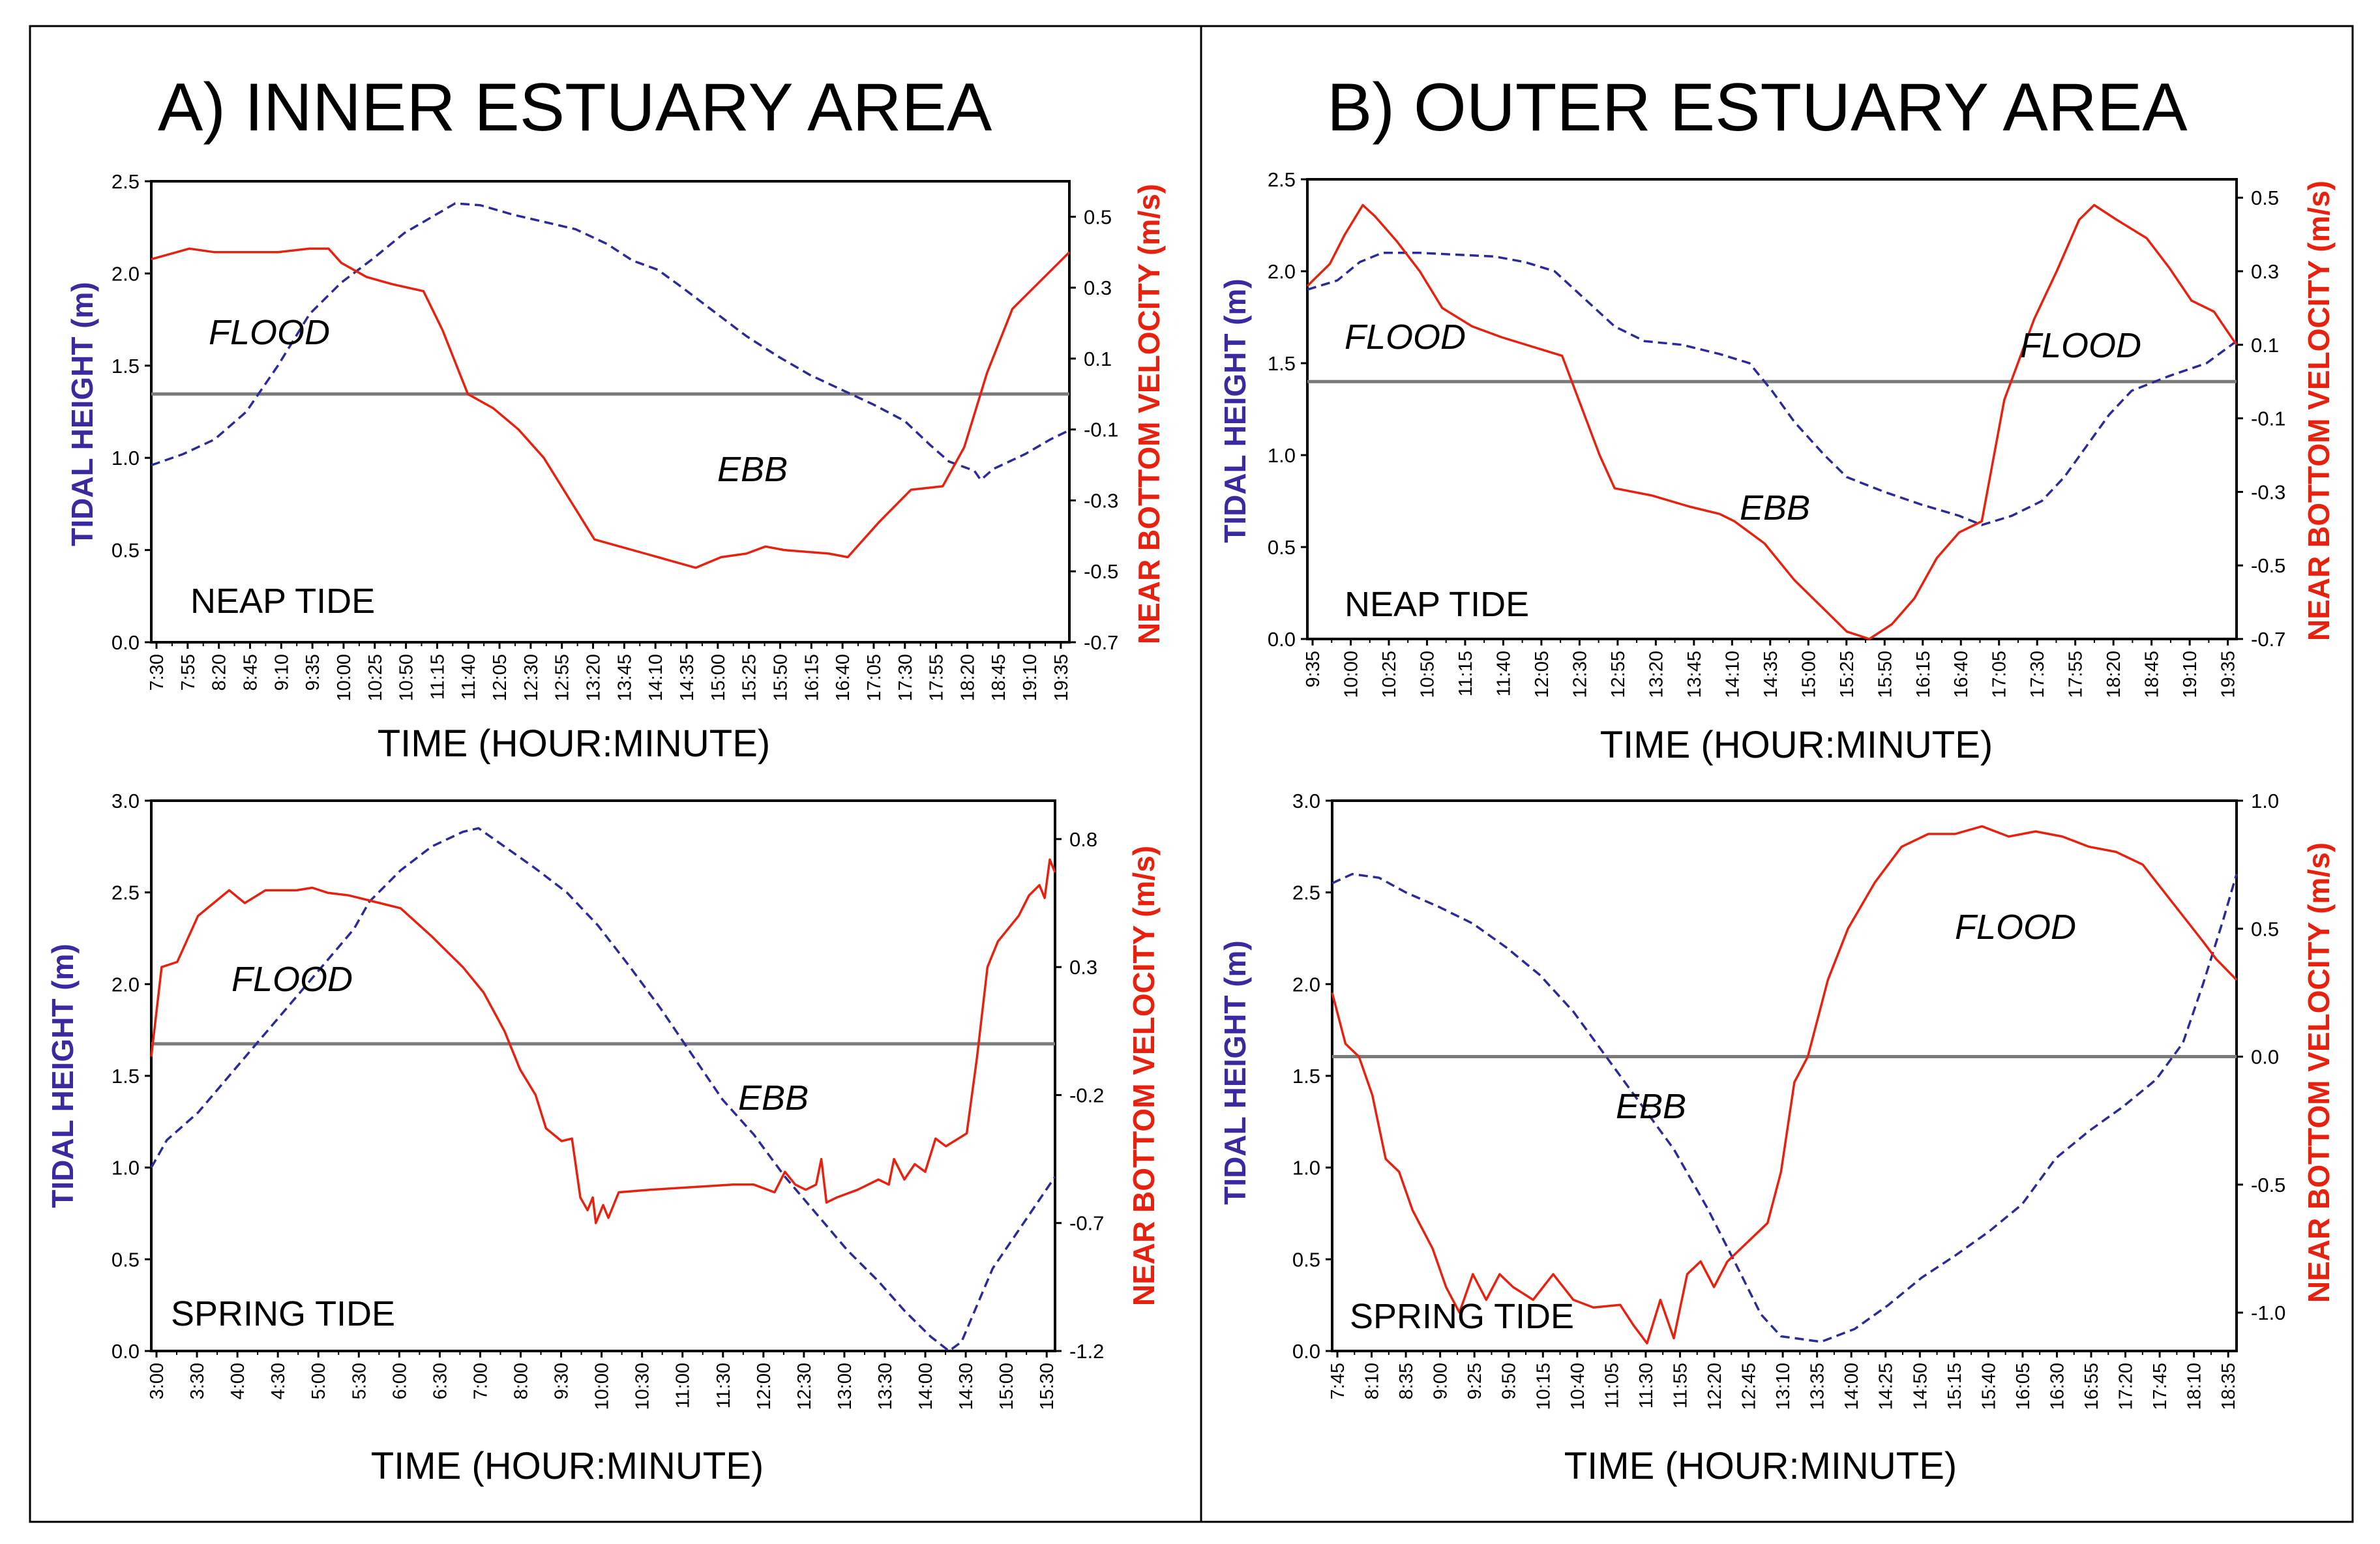 This screenshot has height=1544, width=2380. I want to click on chart-outer-spring-ebb-label: EBB, so click(1651, 1106).